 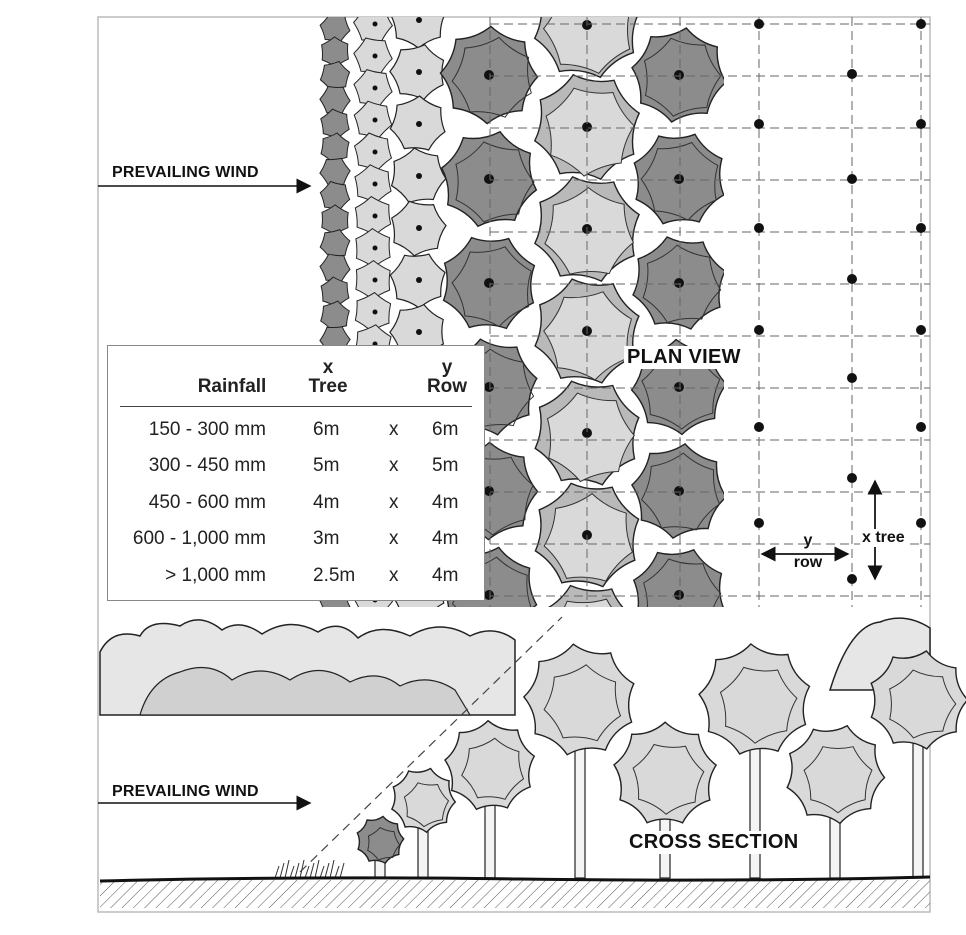 I want to click on background-shrubs, so click(x=515, y=666).